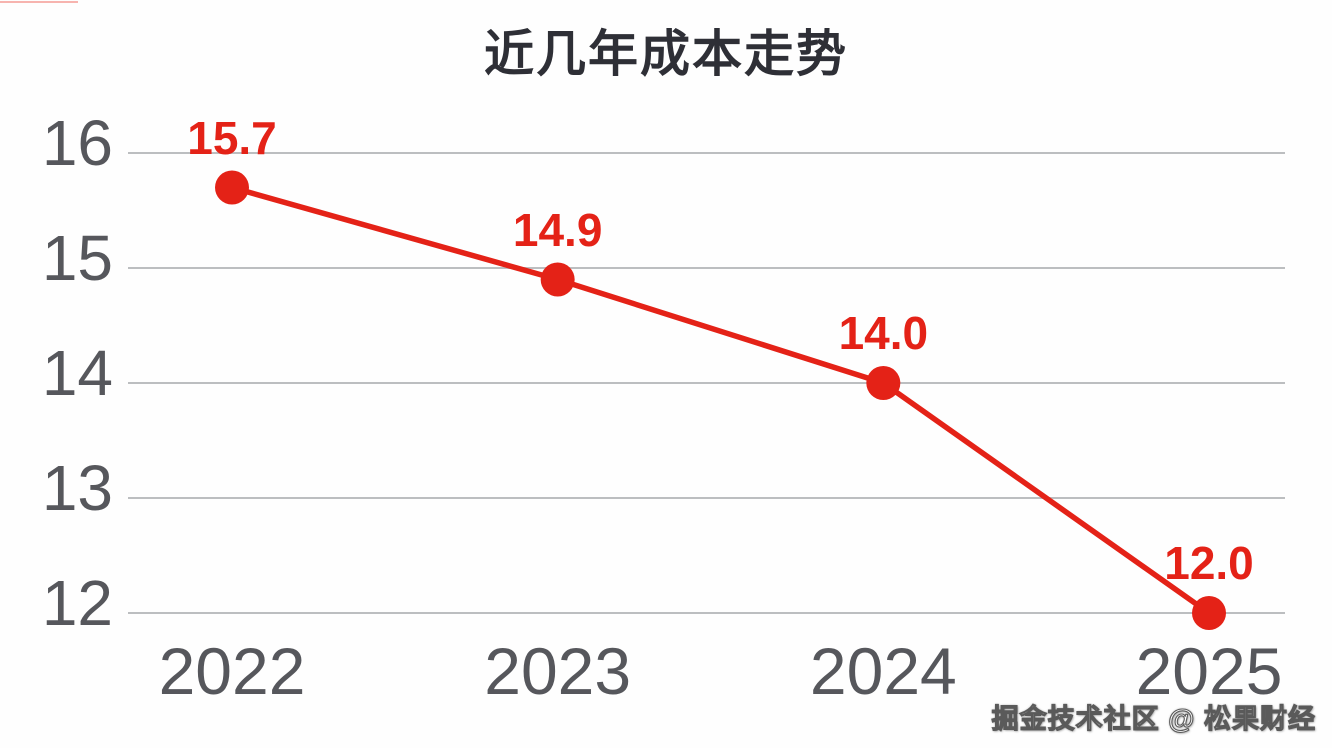 The height and width of the screenshot is (748, 1332). I want to click on y-tick-label: 16, so click(77, 143).